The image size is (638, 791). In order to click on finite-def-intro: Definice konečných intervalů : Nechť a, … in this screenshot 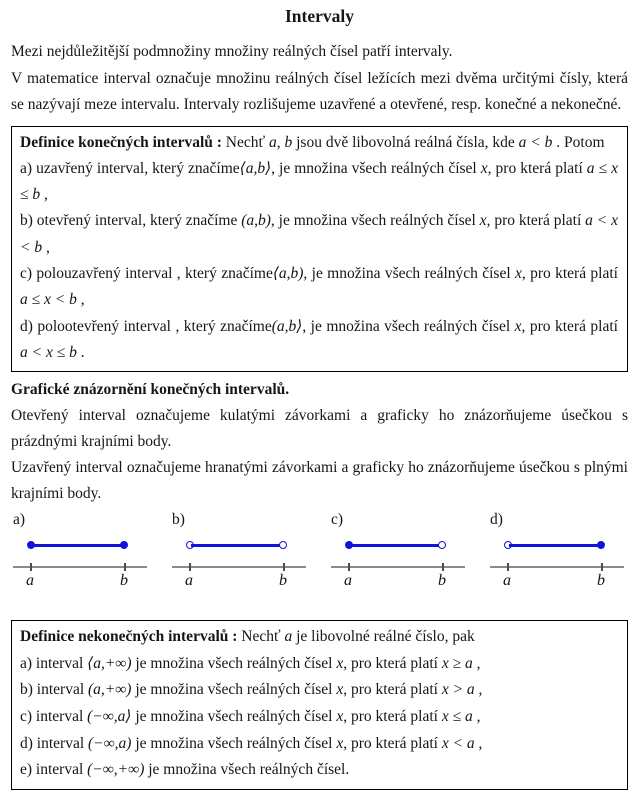, I will do `click(312, 142)`.